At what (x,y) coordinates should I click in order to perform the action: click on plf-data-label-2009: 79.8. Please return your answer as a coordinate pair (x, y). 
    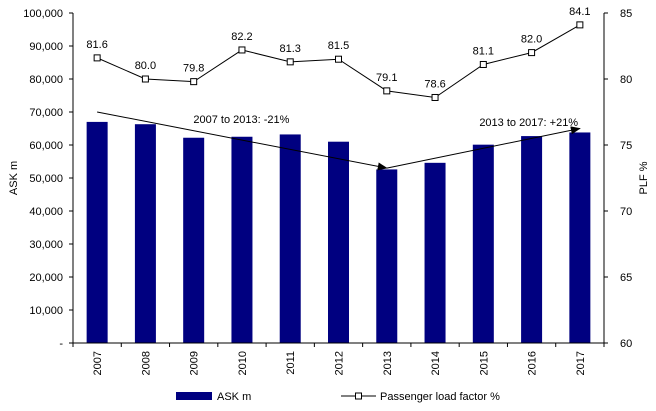
    Looking at the image, I should click on (193, 69).